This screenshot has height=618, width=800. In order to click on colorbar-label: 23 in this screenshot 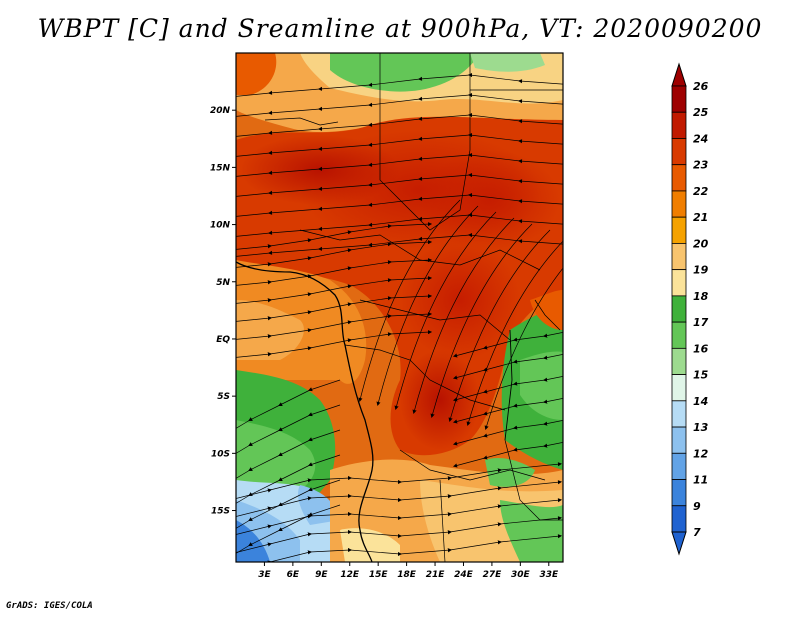, I will do `click(701, 165)`.